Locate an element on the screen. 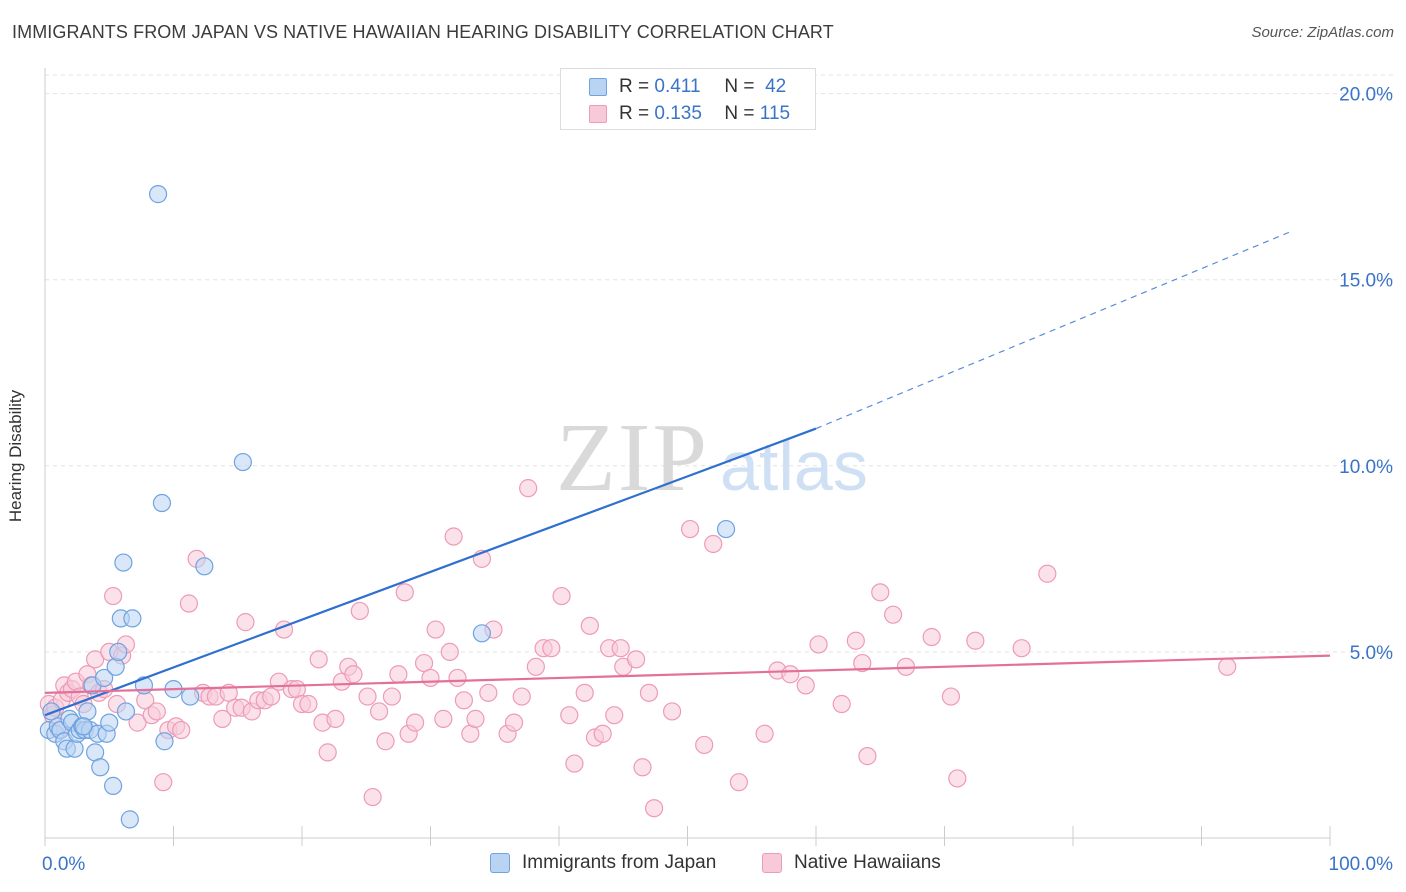 This screenshot has height=892, width=1406. x-tick-label-min: 0.0% is located at coordinates (63, 864).